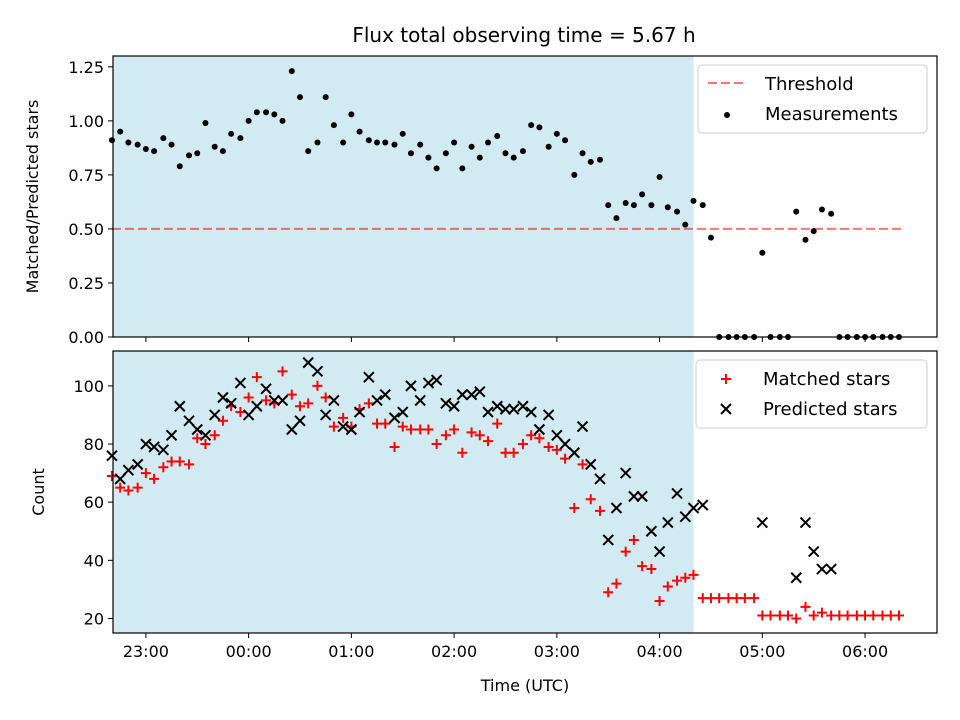 Image resolution: width=960 pixels, height=720 pixels. I want to click on y-tick-label: 1.25, so click(86, 67).